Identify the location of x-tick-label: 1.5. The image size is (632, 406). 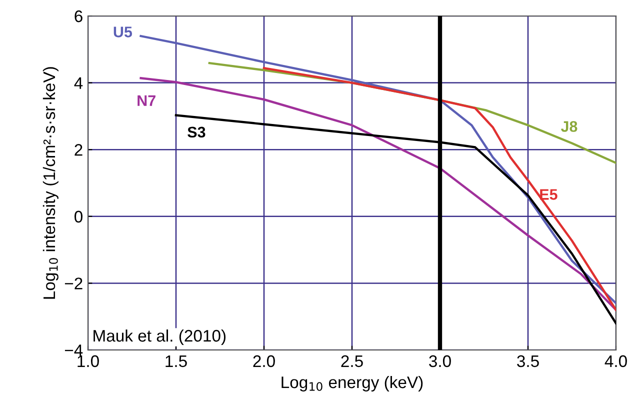
(176, 361).